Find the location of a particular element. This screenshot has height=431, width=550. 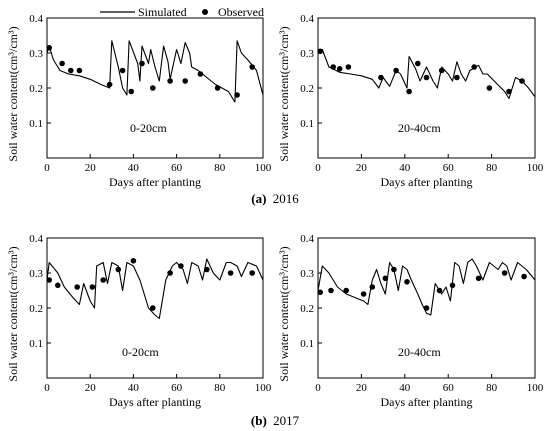

legend-dot-swatch is located at coordinates (205, 12).